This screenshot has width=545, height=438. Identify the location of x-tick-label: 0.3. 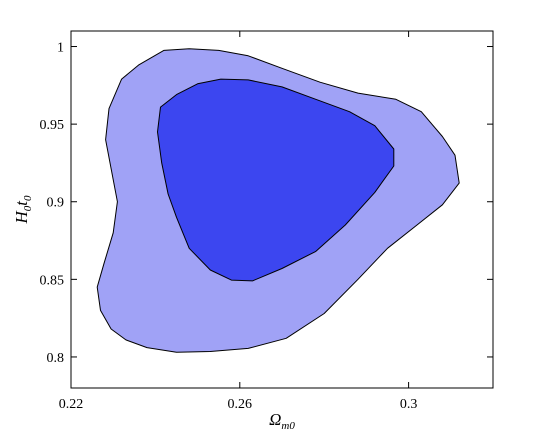
(409, 404).